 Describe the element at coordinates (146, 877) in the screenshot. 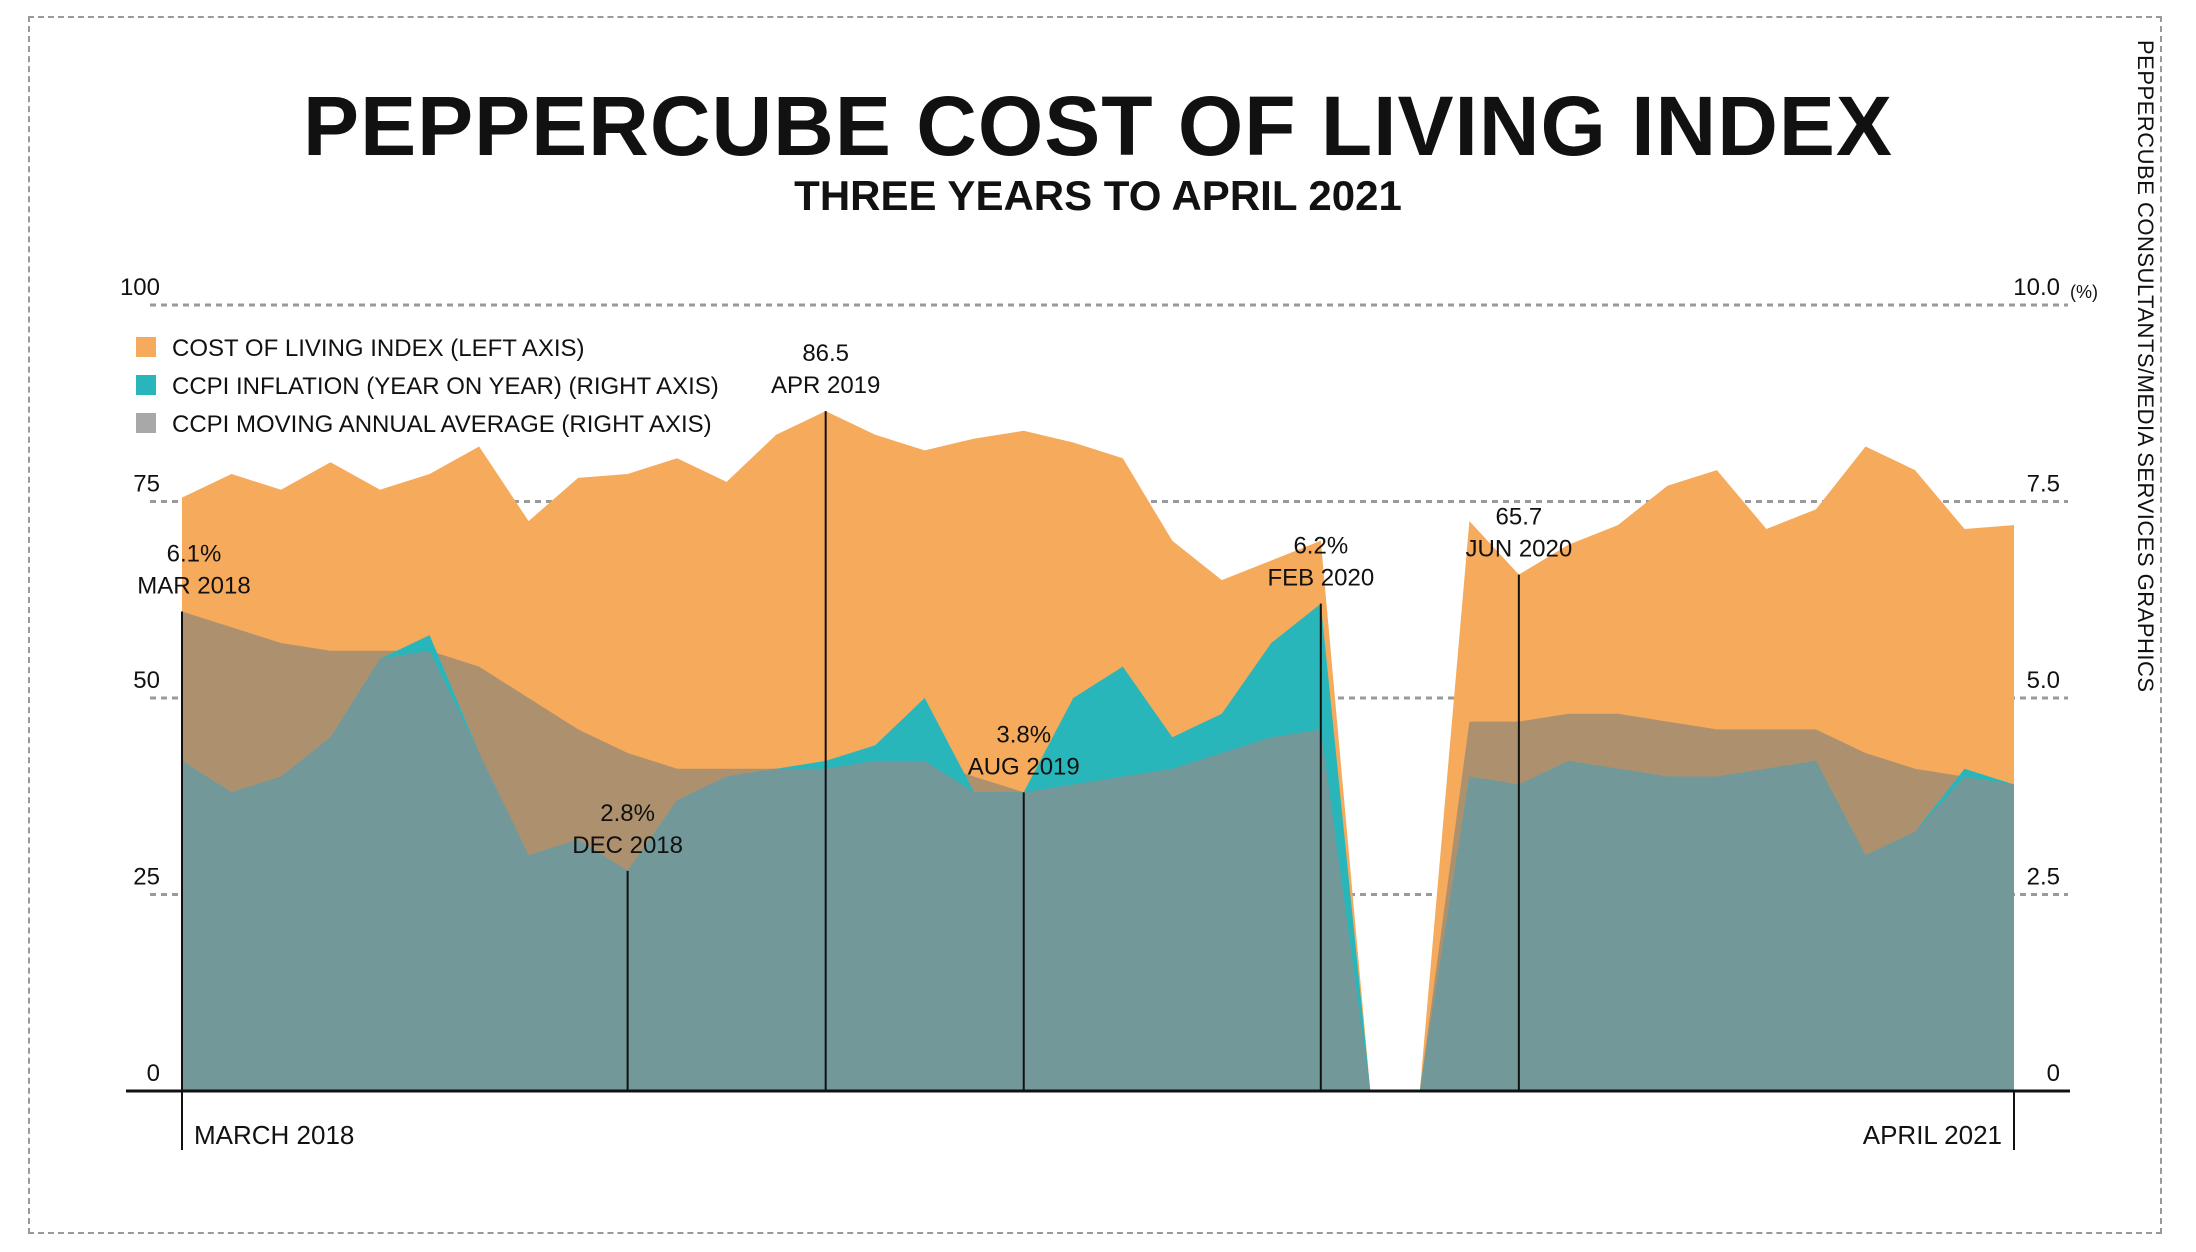

I see `left-tick-label: 25` at that location.